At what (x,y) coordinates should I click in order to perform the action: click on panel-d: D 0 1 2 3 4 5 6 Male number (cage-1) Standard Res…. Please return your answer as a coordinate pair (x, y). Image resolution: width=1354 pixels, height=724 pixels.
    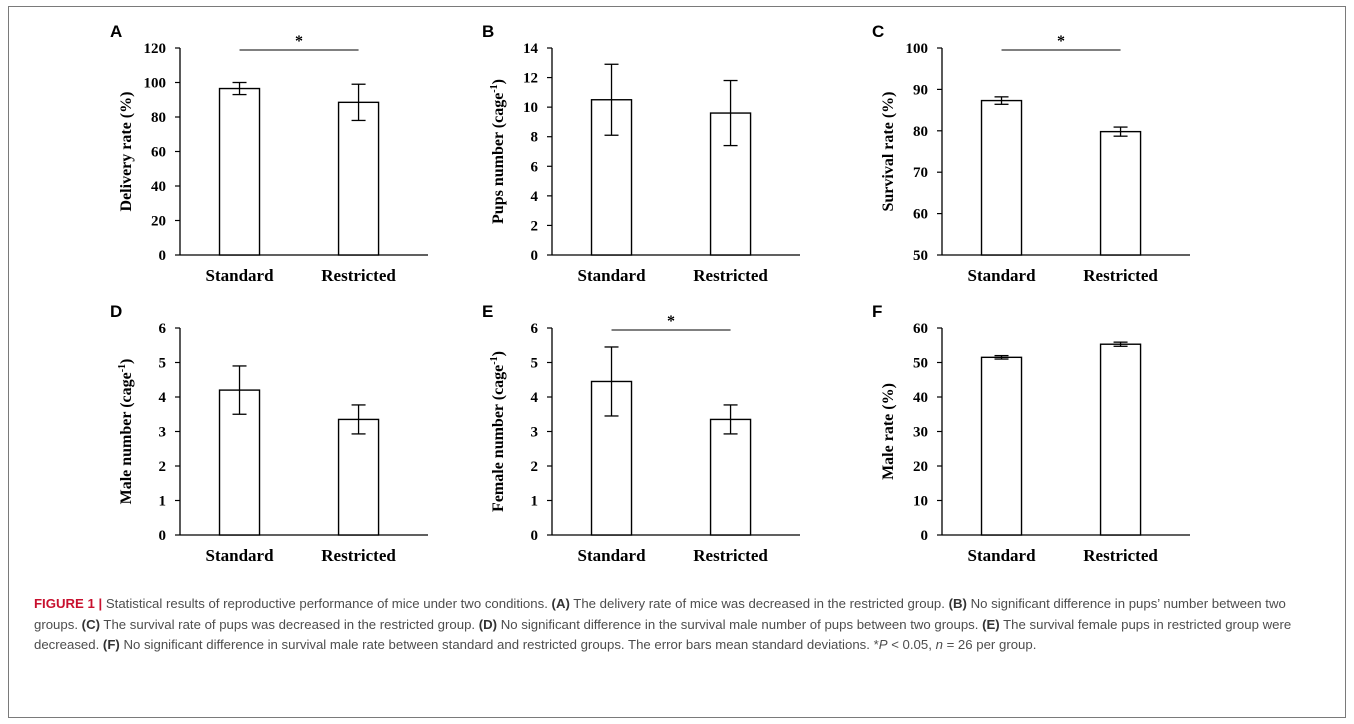
    Looking at the image, I should click on (290, 437).